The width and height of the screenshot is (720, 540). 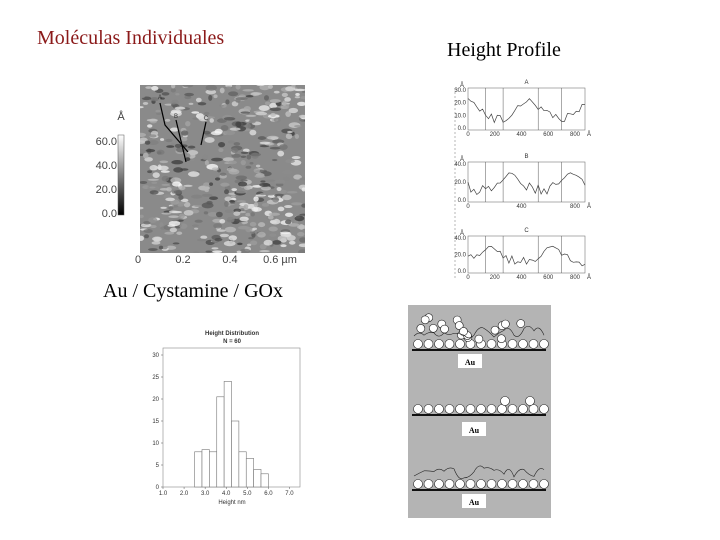 I want to click on bar, so click(x=264, y=480).